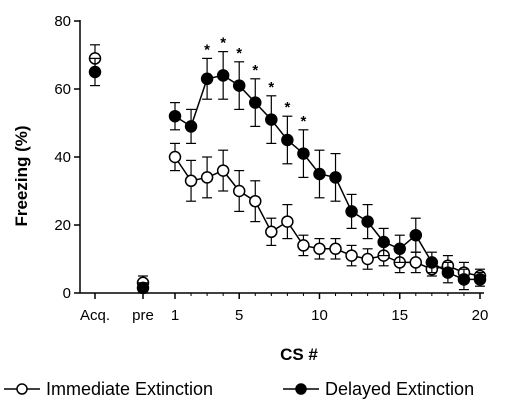  What do you see at coordinates (22, 389) in the screenshot?
I see `legend-open-circle-icon` at bounding box center [22, 389].